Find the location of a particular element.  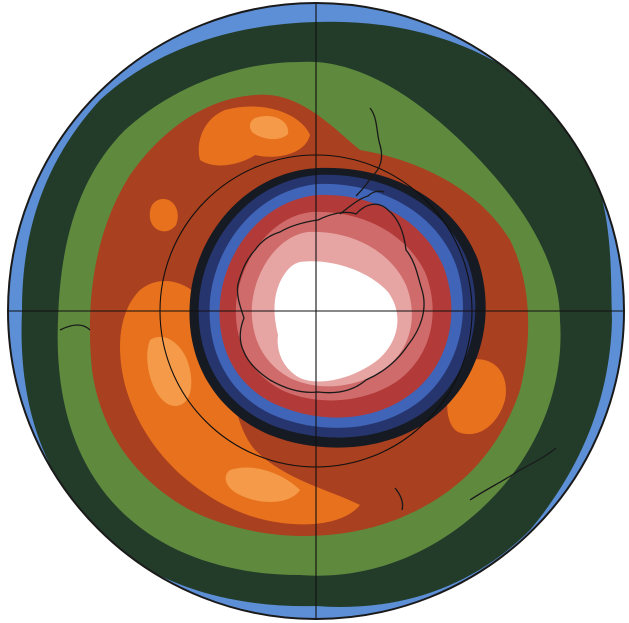

coastline-antarctica is located at coordinates (330, 298).